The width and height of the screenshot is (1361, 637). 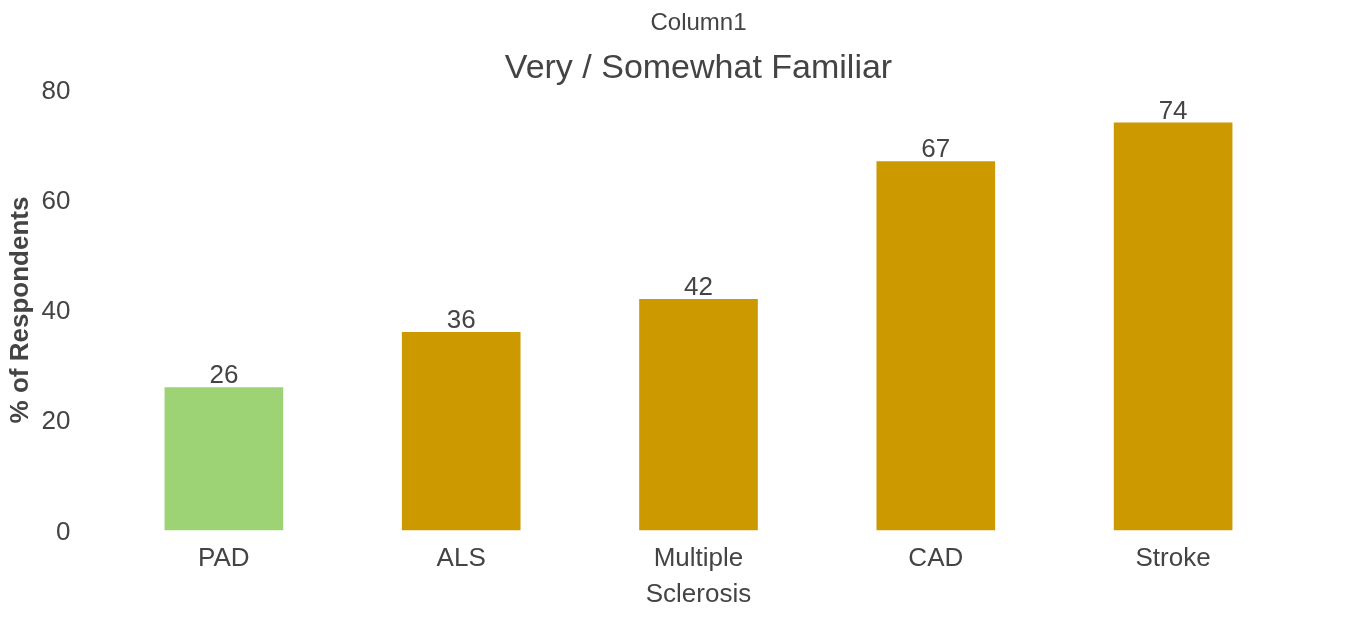 What do you see at coordinates (224, 374) in the screenshot?
I see `data-label: 26` at bounding box center [224, 374].